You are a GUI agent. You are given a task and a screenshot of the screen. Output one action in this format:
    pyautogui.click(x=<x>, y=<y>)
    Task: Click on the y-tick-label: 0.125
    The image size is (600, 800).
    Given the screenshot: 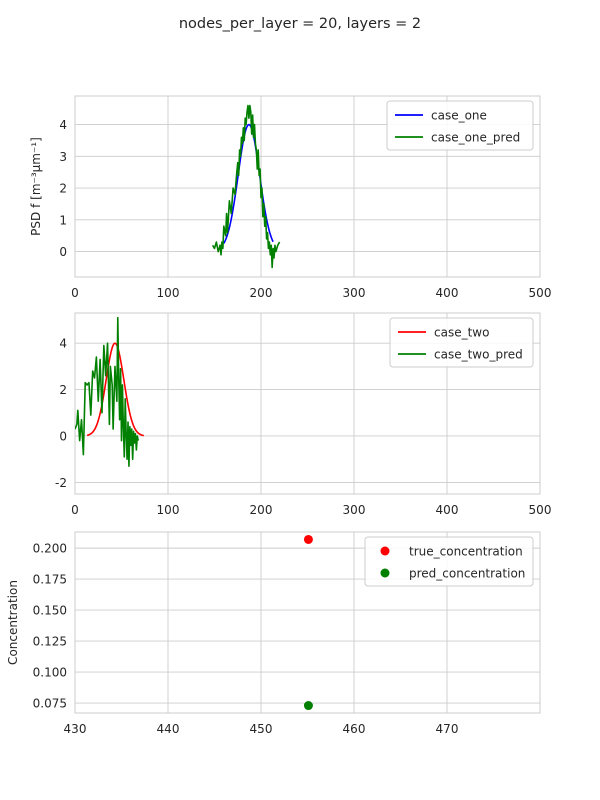 What is the action you would take?
    pyautogui.click(x=50, y=642)
    